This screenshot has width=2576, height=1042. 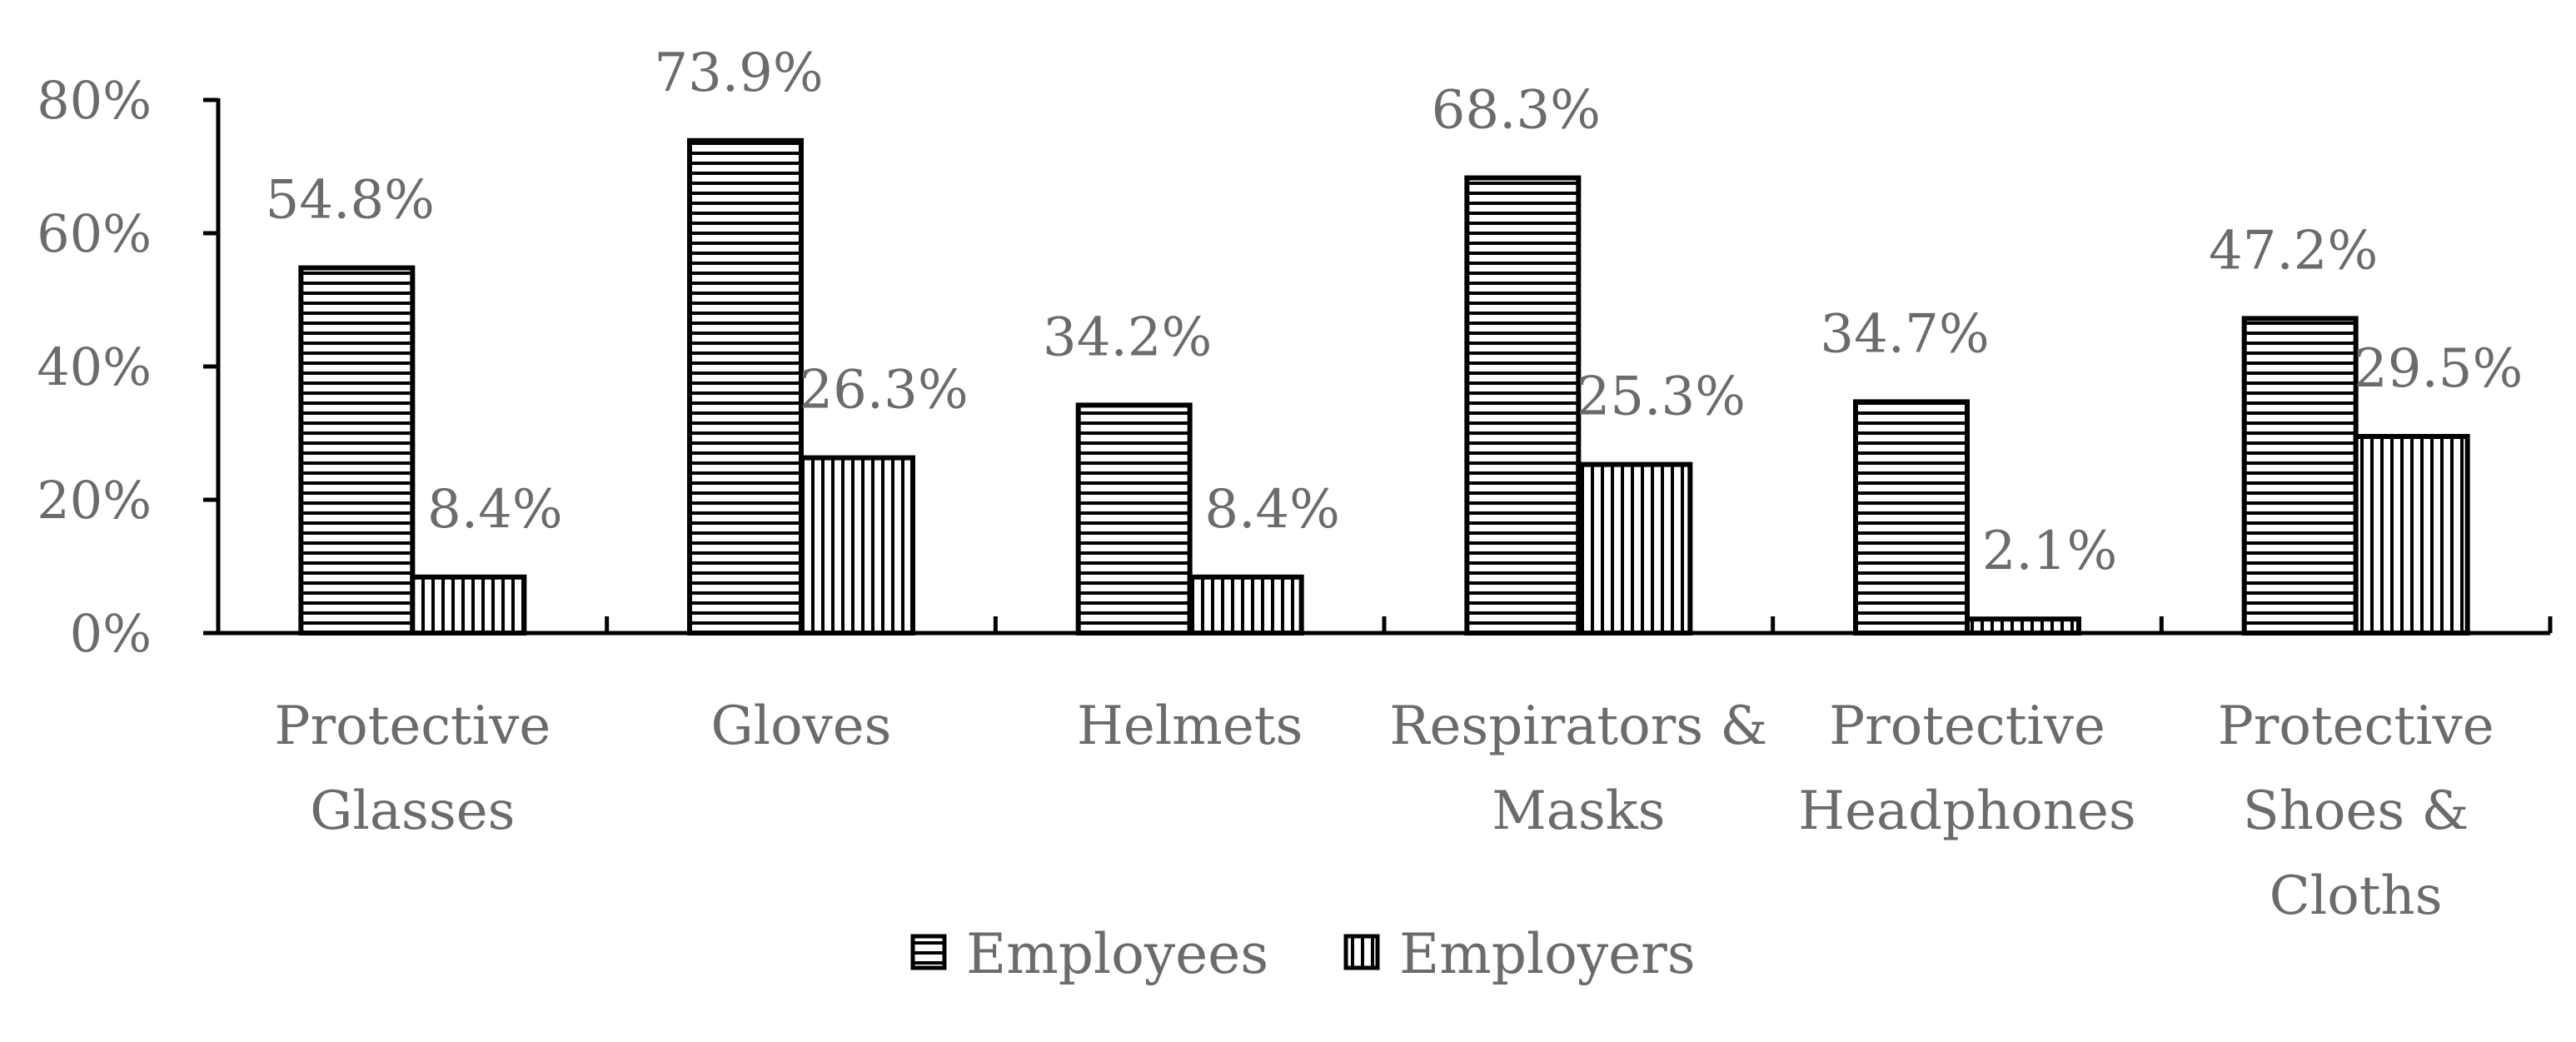 What do you see at coordinates (94, 500) in the screenshot?
I see `y-tick-label: 20%` at bounding box center [94, 500].